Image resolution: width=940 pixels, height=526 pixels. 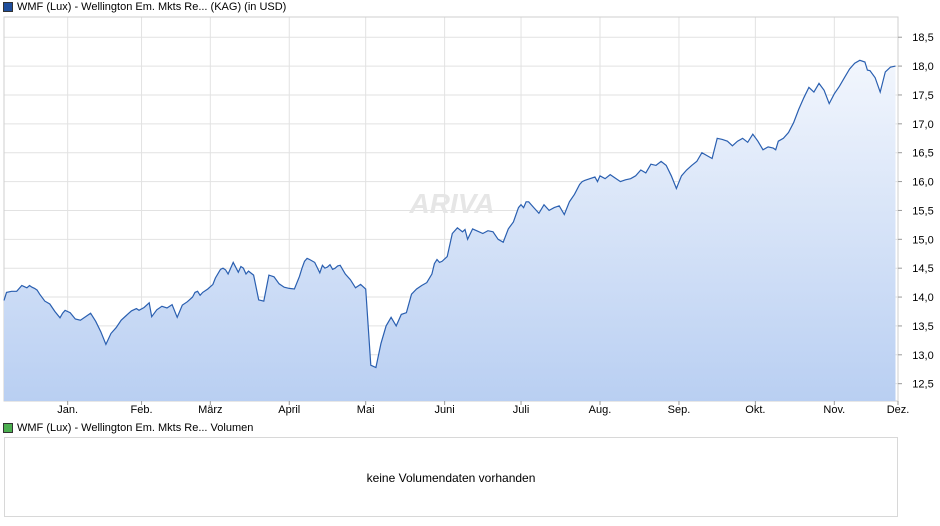 I want to click on y-tick-label: 17,0, so click(x=922, y=125).